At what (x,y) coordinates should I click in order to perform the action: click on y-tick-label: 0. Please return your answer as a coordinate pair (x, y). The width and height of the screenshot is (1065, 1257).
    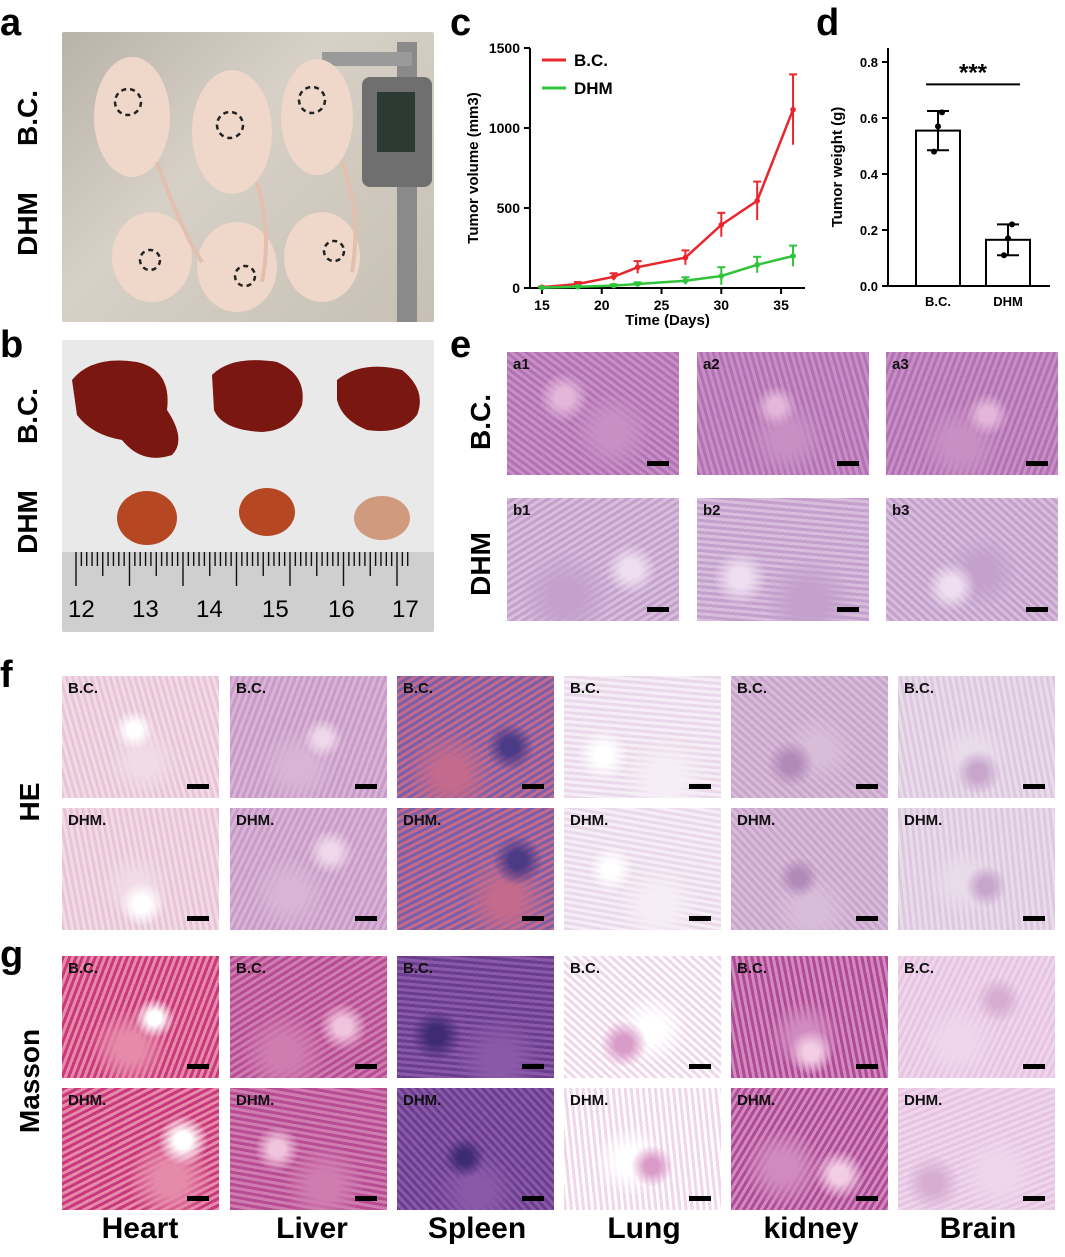
    Looking at the image, I should click on (516, 288).